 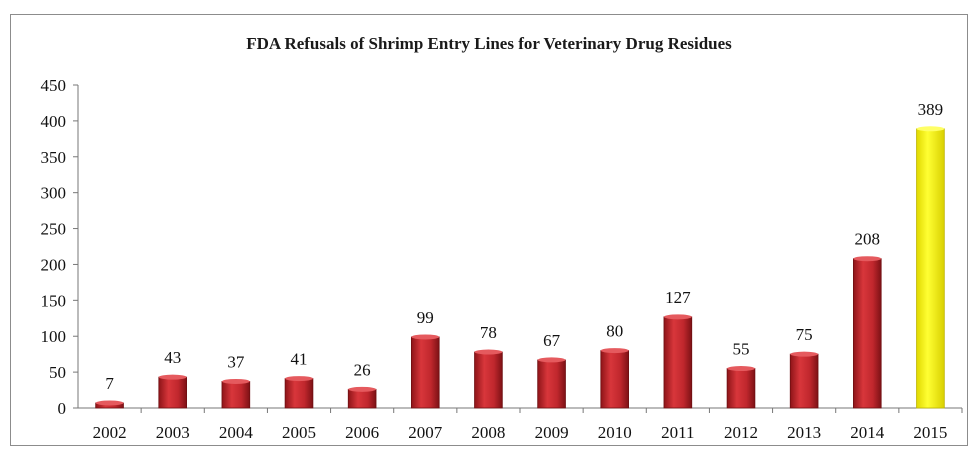 I want to click on x-tick-label: 2006, so click(x=362, y=432).